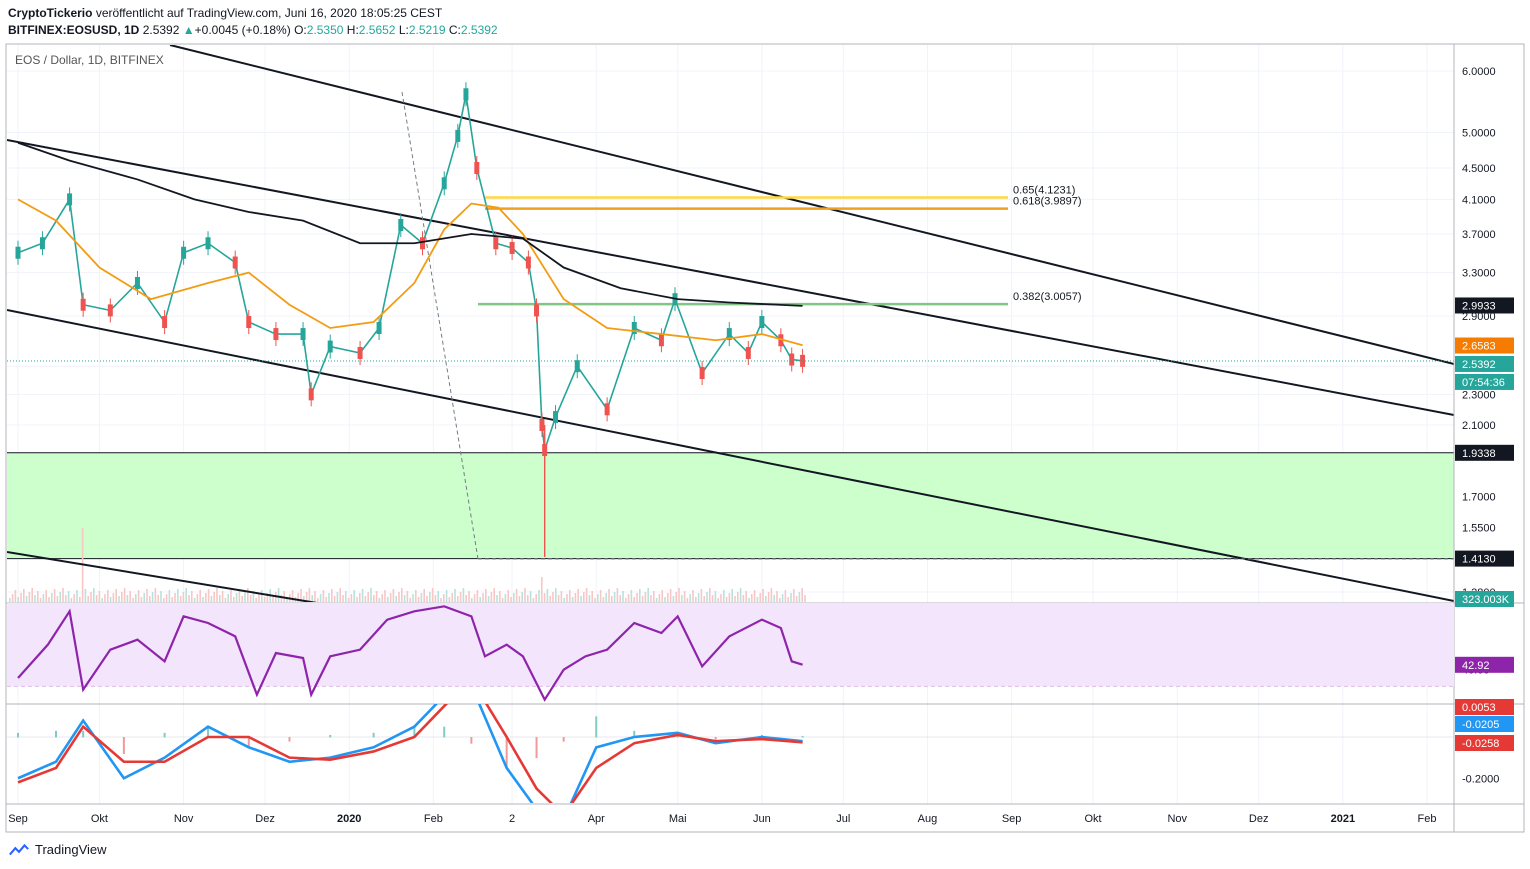 The image size is (1530, 869). Describe the element at coordinates (1484, 664) in the screenshot. I see `rsi-value-tag` at that location.